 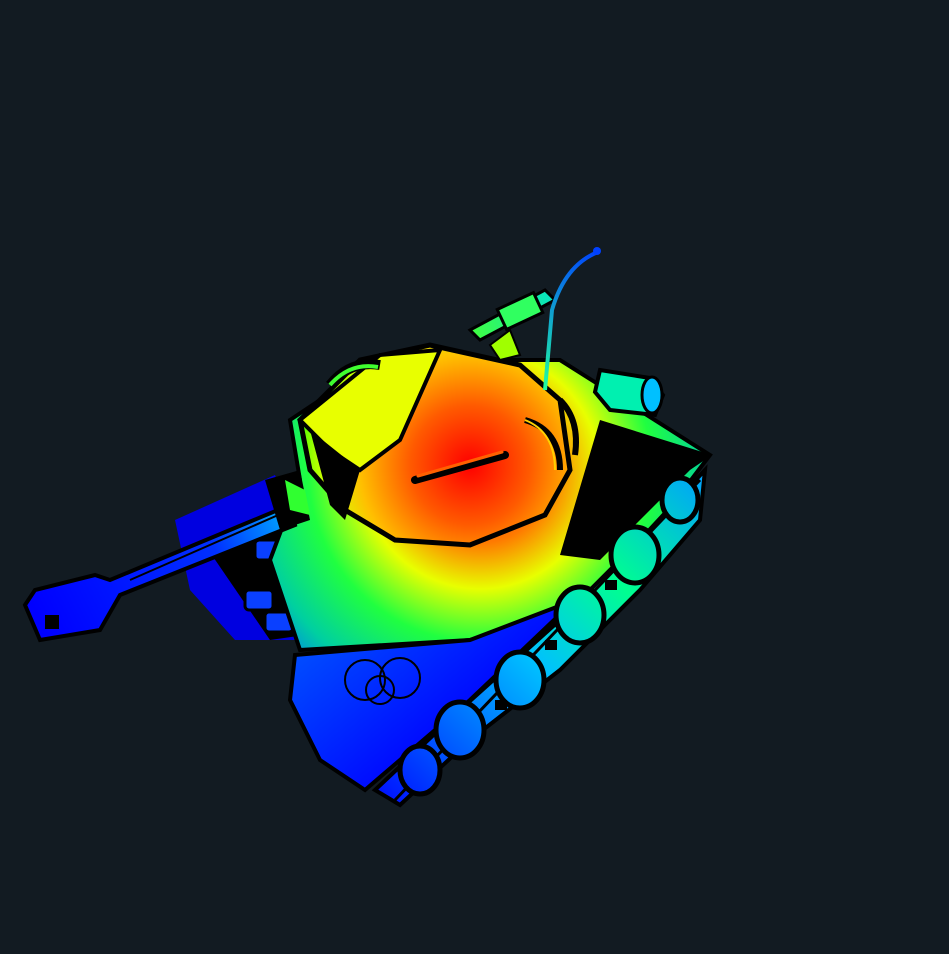 I want to click on turret, so click(x=438, y=445).